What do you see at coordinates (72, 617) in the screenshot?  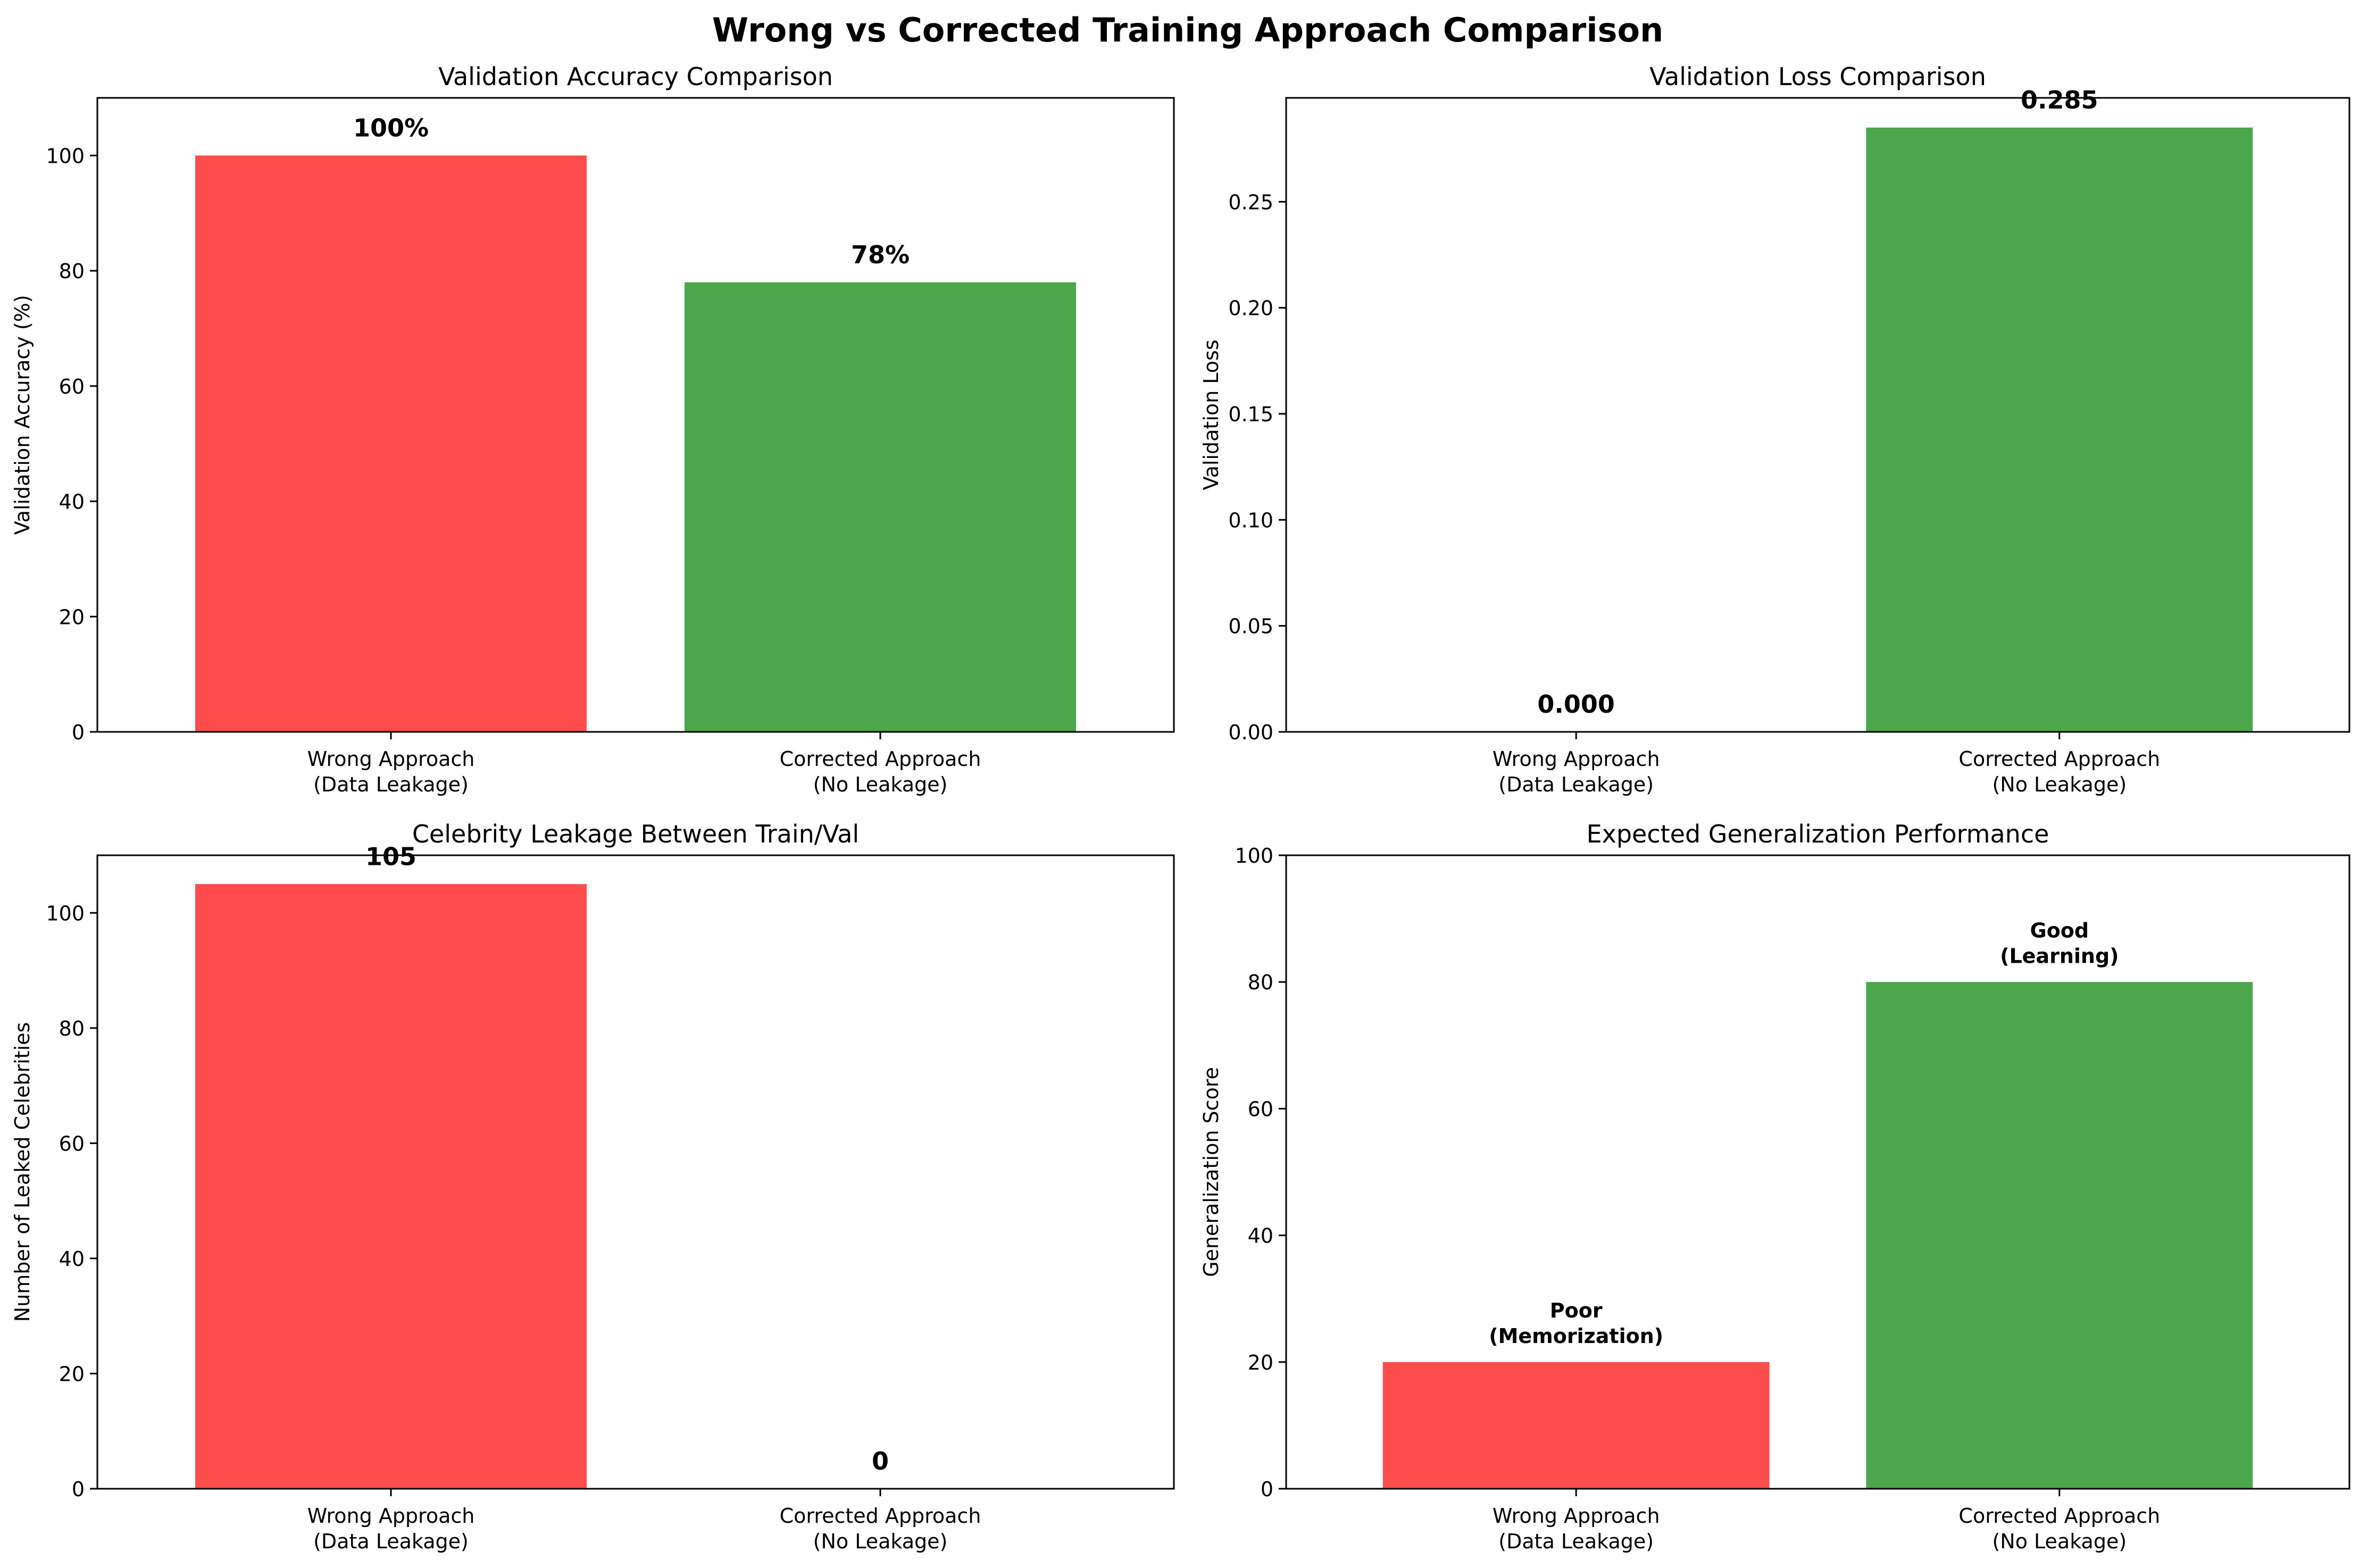 I see `y-tick-label-validation-accuracy-1: 20` at bounding box center [72, 617].